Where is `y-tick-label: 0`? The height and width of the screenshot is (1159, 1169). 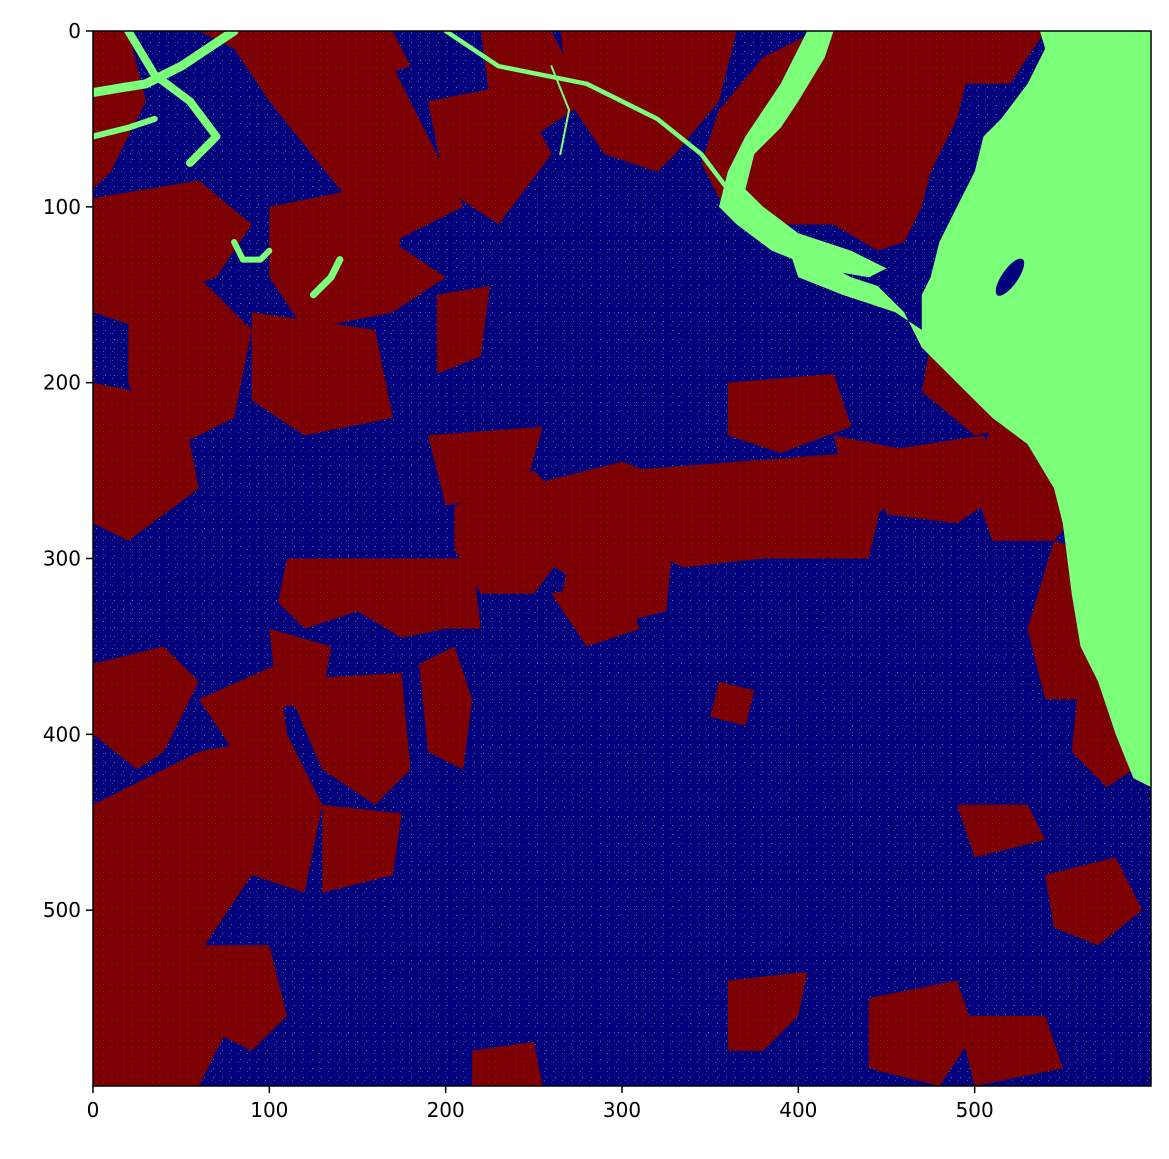 y-tick-label: 0 is located at coordinates (74, 31).